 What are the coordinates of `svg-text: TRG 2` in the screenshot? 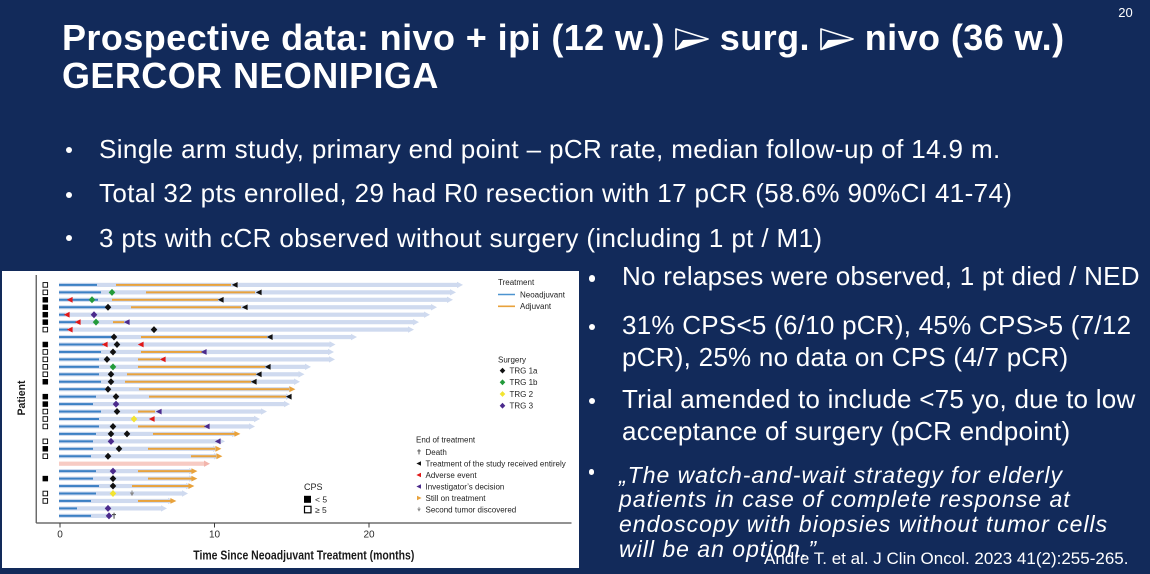 It's located at (522, 394).